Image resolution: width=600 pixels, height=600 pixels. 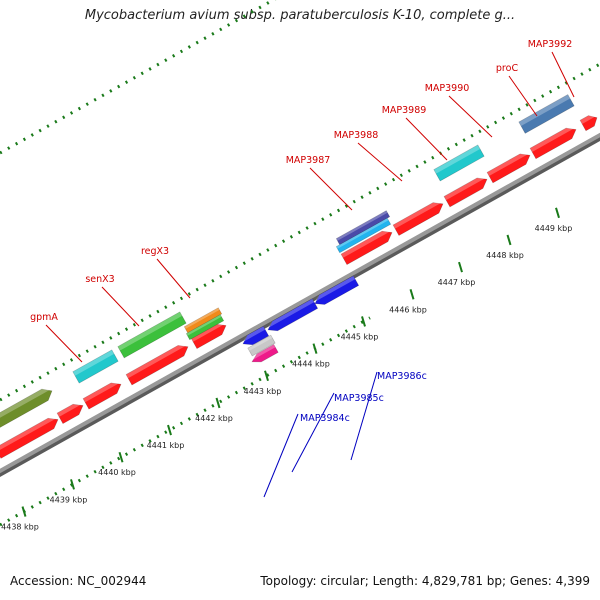 What do you see at coordinates (404, 110) in the screenshot?
I see `gene-label-map3989: MAP3989` at bounding box center [404, 110].